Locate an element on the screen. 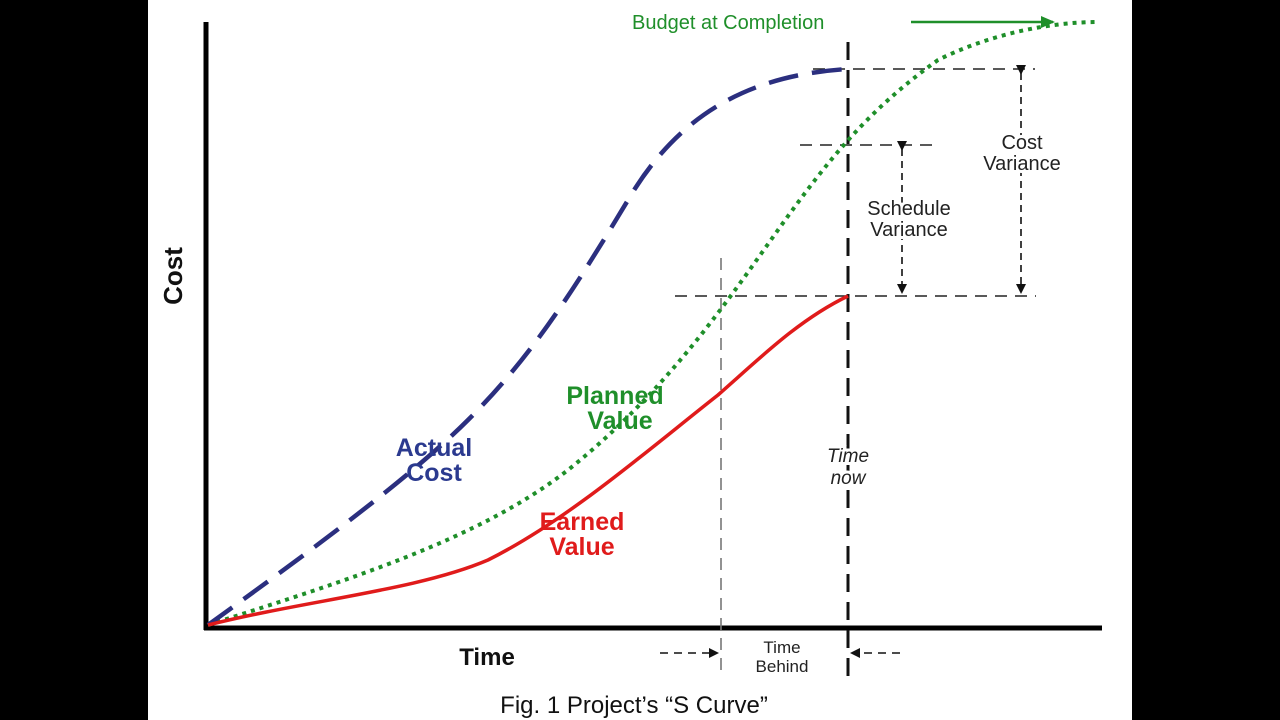 Image resolution: width=1280 pixels, height=720 pixels. earned-value-label-line2: Value is located at coordinates (581, 547).